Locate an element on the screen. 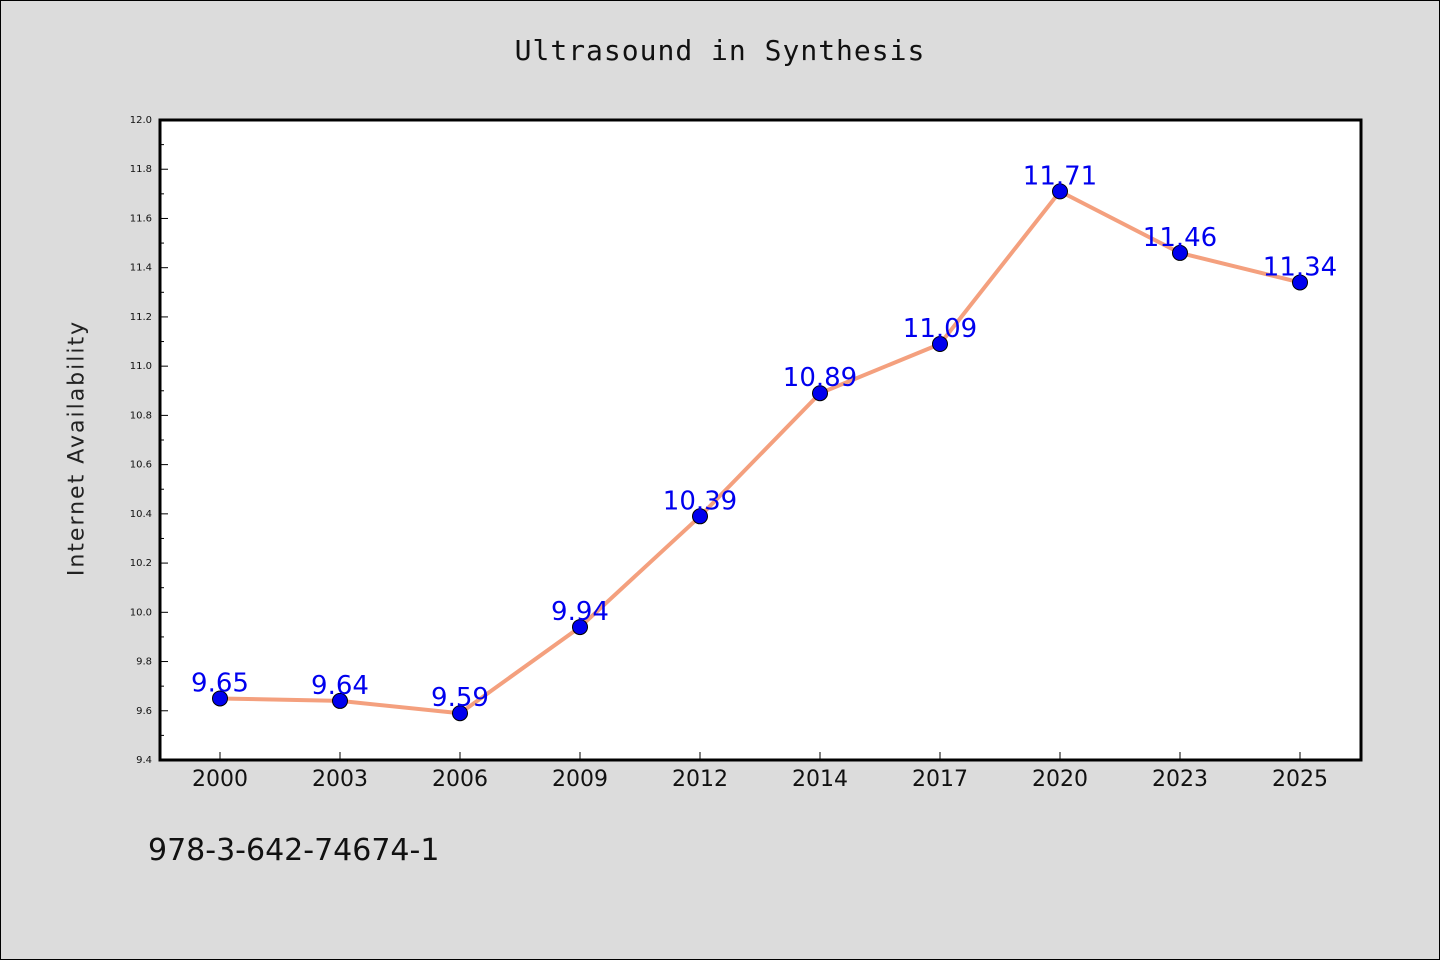 Image resolution: width=1440 pixels, height=960 pixels. x-tick-label: 2006 is located at coordinates (460, 779).